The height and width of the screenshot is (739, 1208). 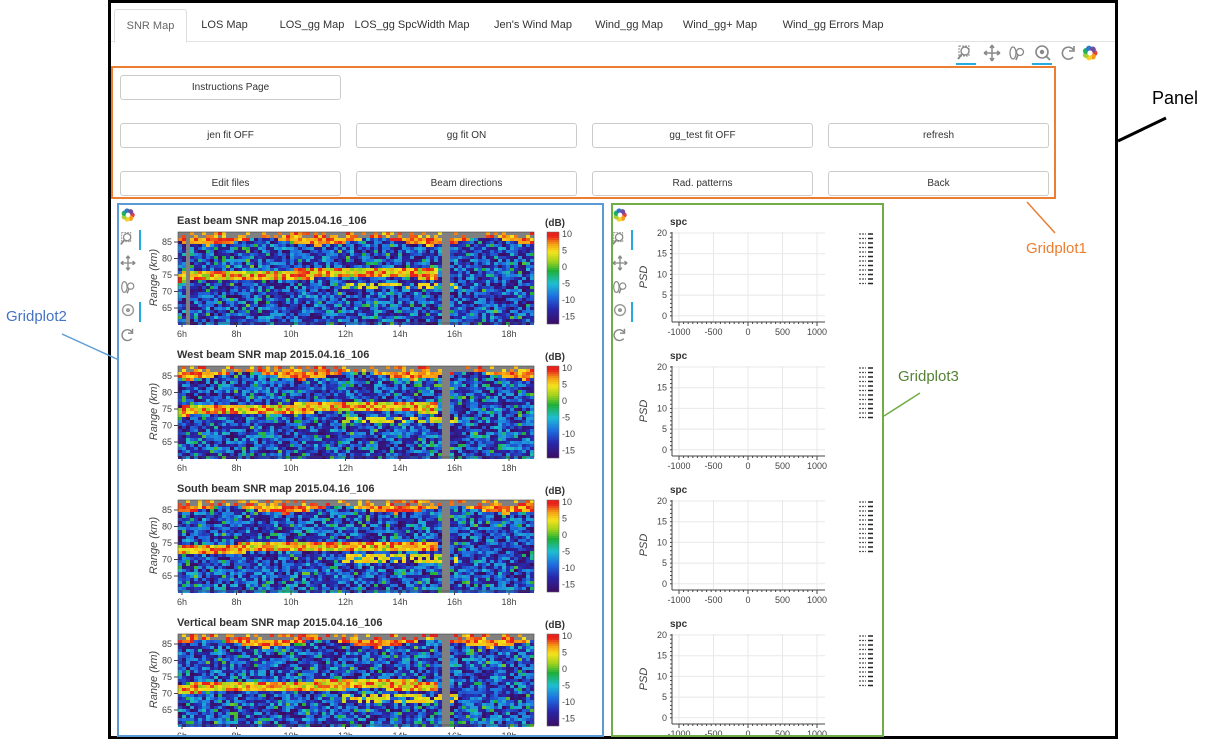 What do you see at coordinates (466, 135) in the screenshot?
I see `gg-fit-button: gg fit ON` at bounding box center [466, 135].